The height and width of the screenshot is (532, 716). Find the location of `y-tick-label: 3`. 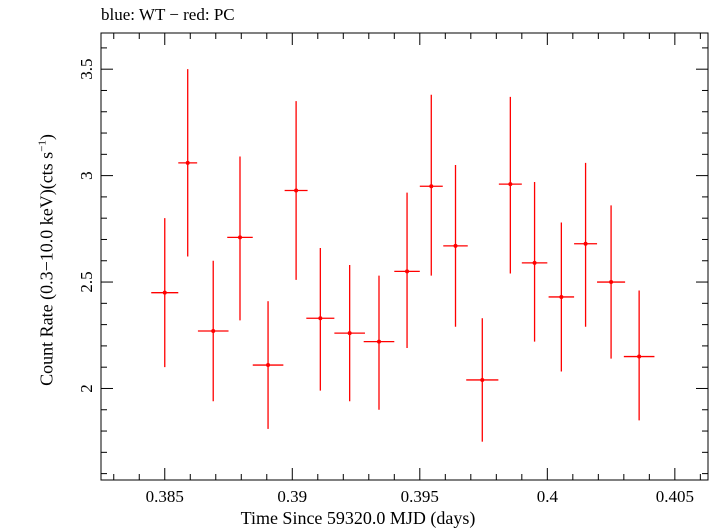

y-tick-label: 3 is located at coordinates (86, 175).